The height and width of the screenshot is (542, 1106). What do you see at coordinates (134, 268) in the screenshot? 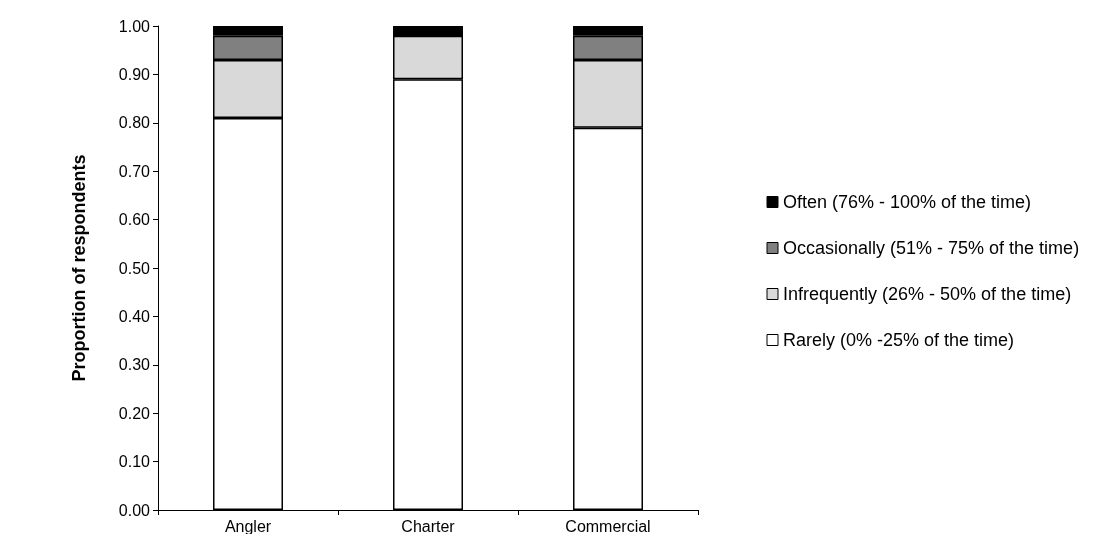
I see `y-tick-label: 0.50` at bounding box center [134, 268].